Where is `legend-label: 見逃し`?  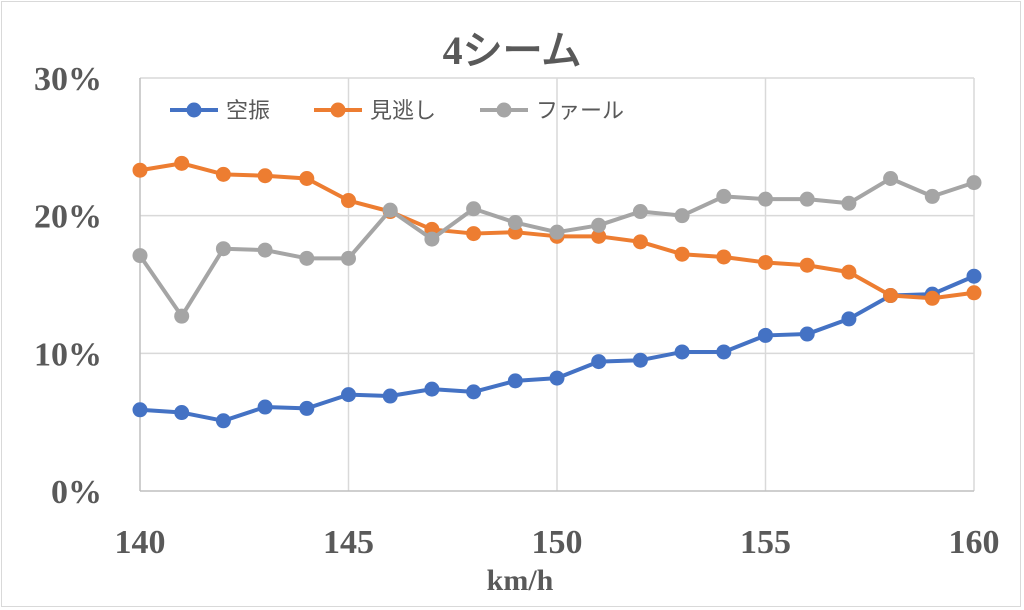
legend-label: 見逃し is located at coordinates (403, 111).